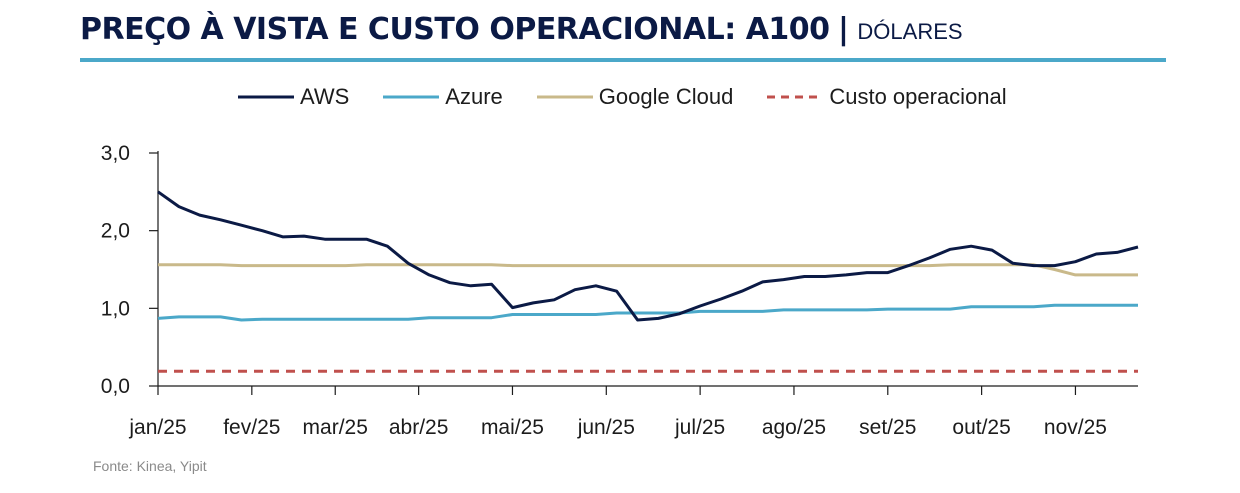 Image resolution: width=1240 pixels, height=493 pixels. Describe the element at coordinates (795, 97) in the screenshot. I see `legend-swatch-custo-operacional` at that location.